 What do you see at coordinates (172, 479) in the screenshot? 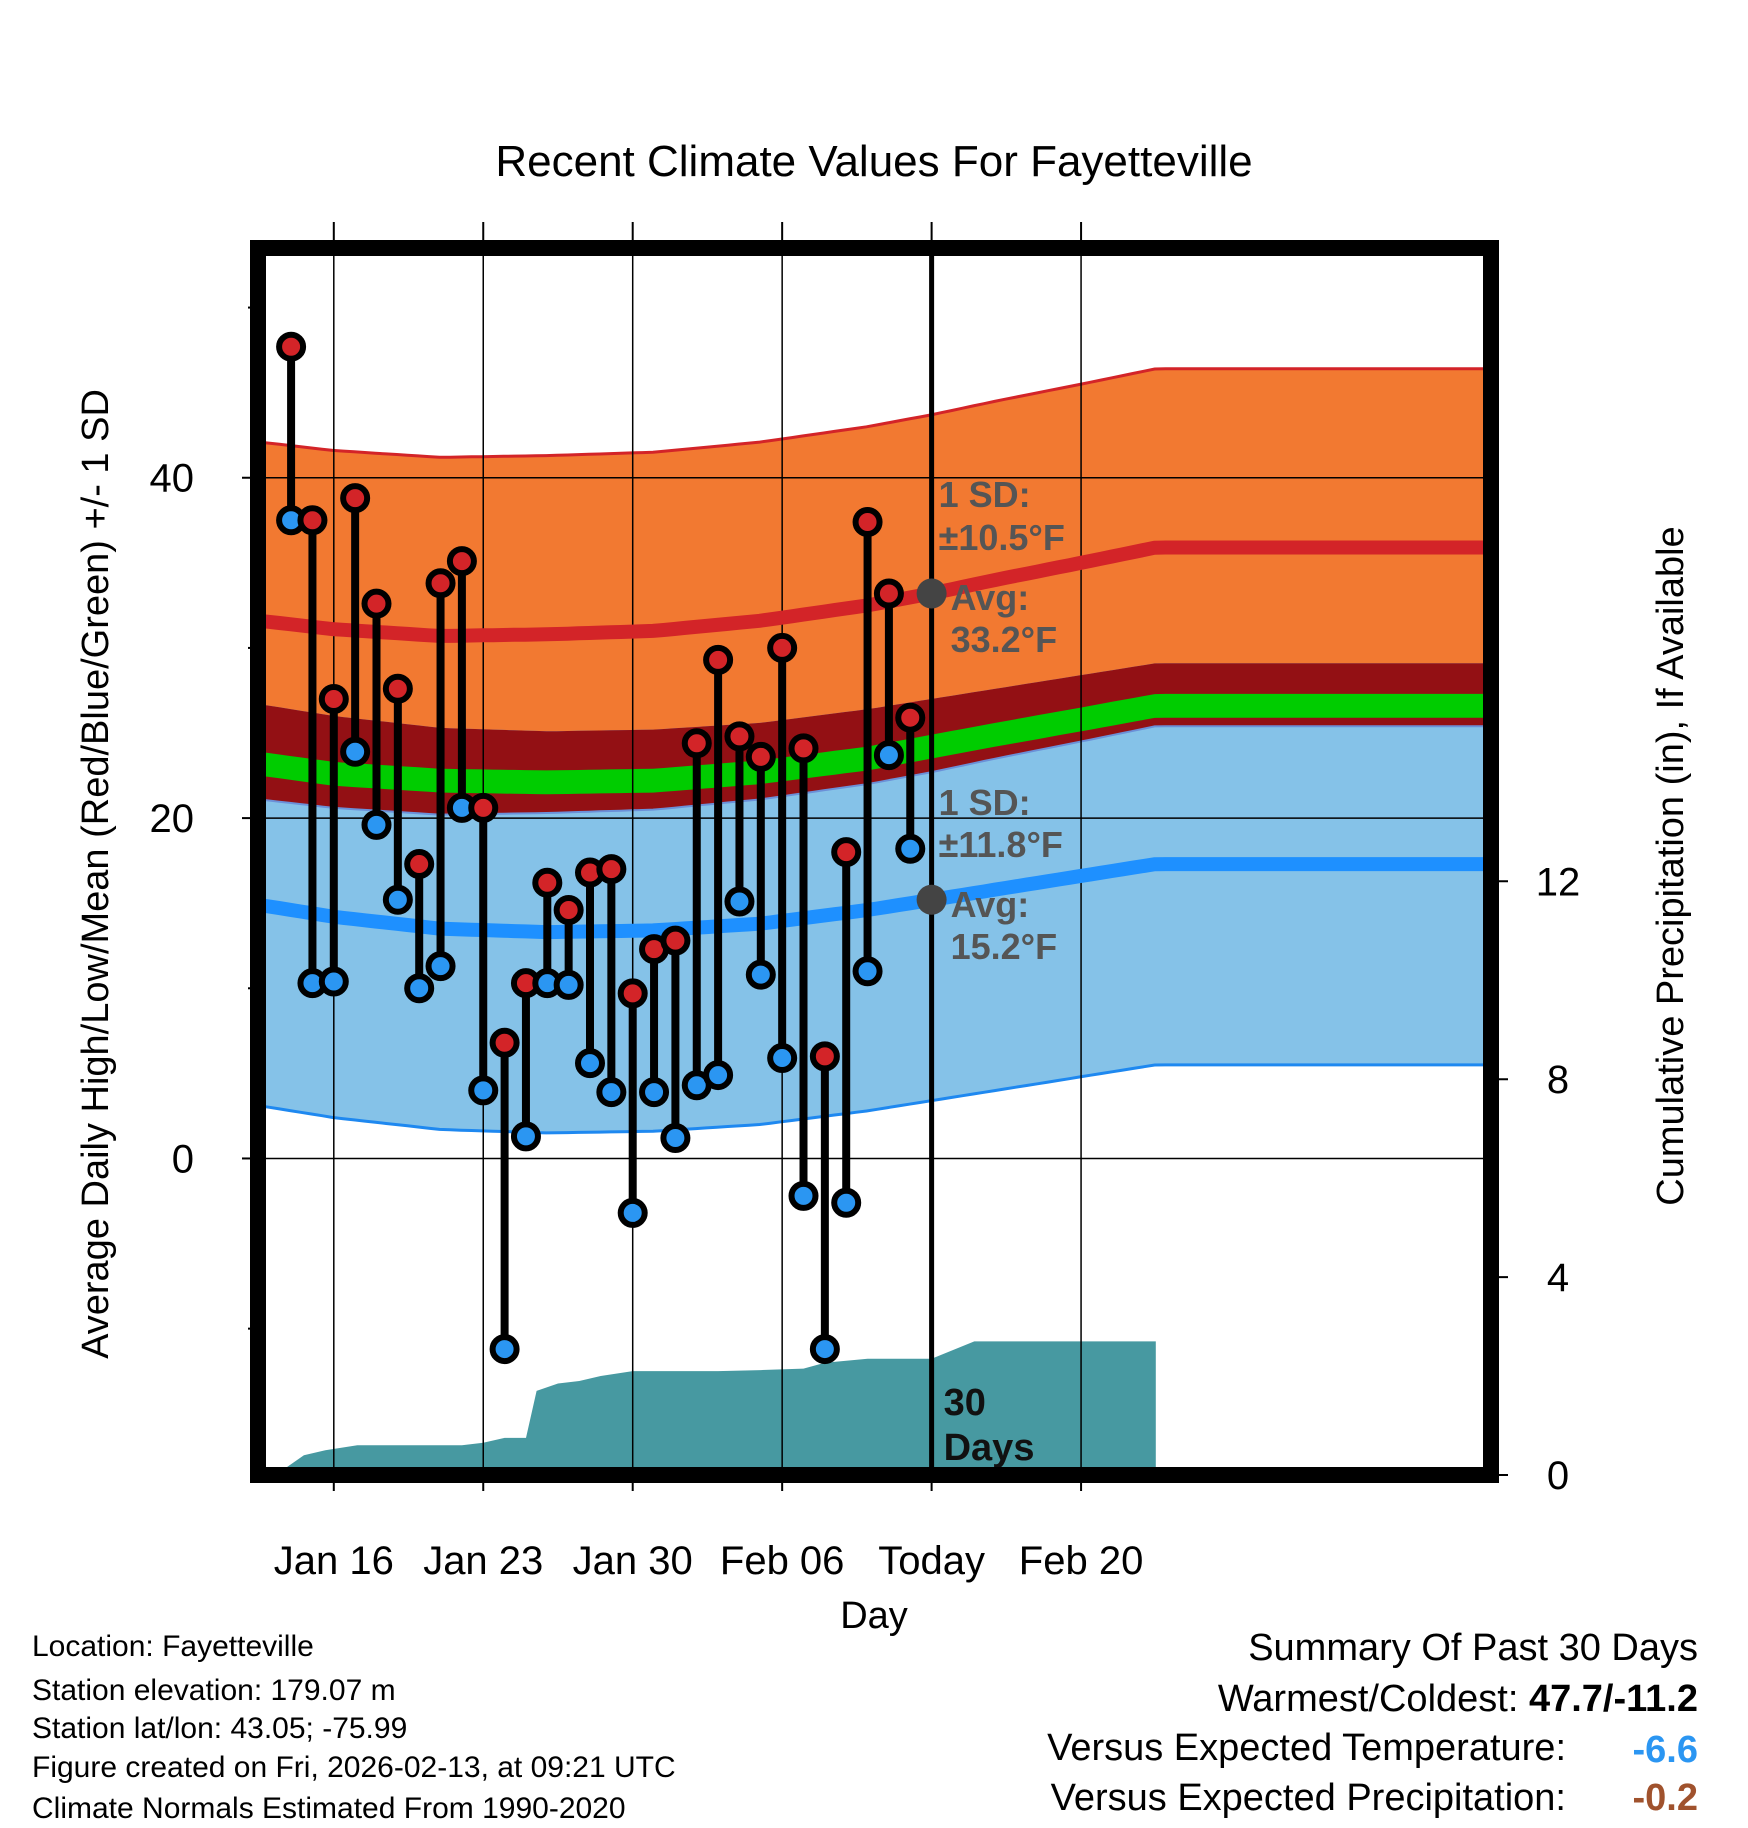
I see `y-tick-label: 40` at bounding box center [172, 479].